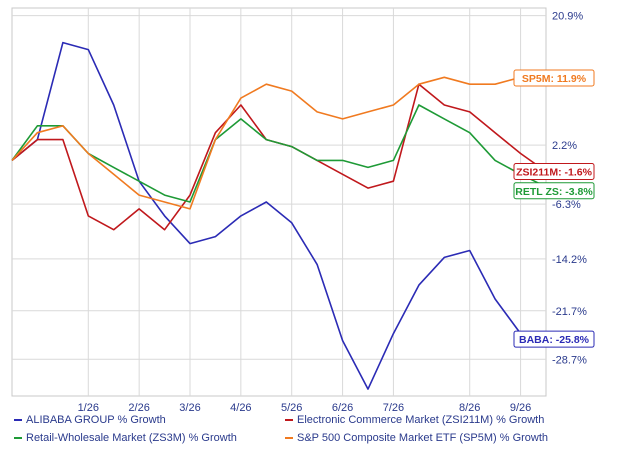 Image resolution: width=619 pixels, height=454 pixels. Describe the element at coordinates (569, 260) in the screenshot. I see `y-tick-label: -14.2%` at that location.